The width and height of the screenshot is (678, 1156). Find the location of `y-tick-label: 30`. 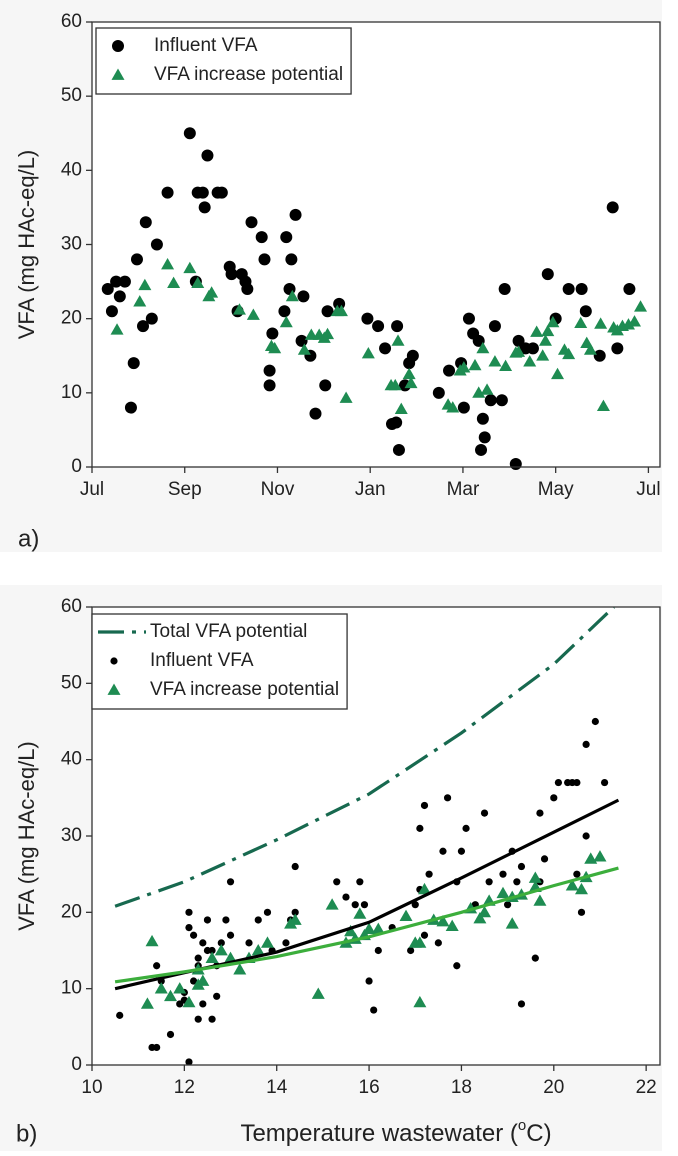

y-tick-label: 30 is located at coordinates (71, 835).